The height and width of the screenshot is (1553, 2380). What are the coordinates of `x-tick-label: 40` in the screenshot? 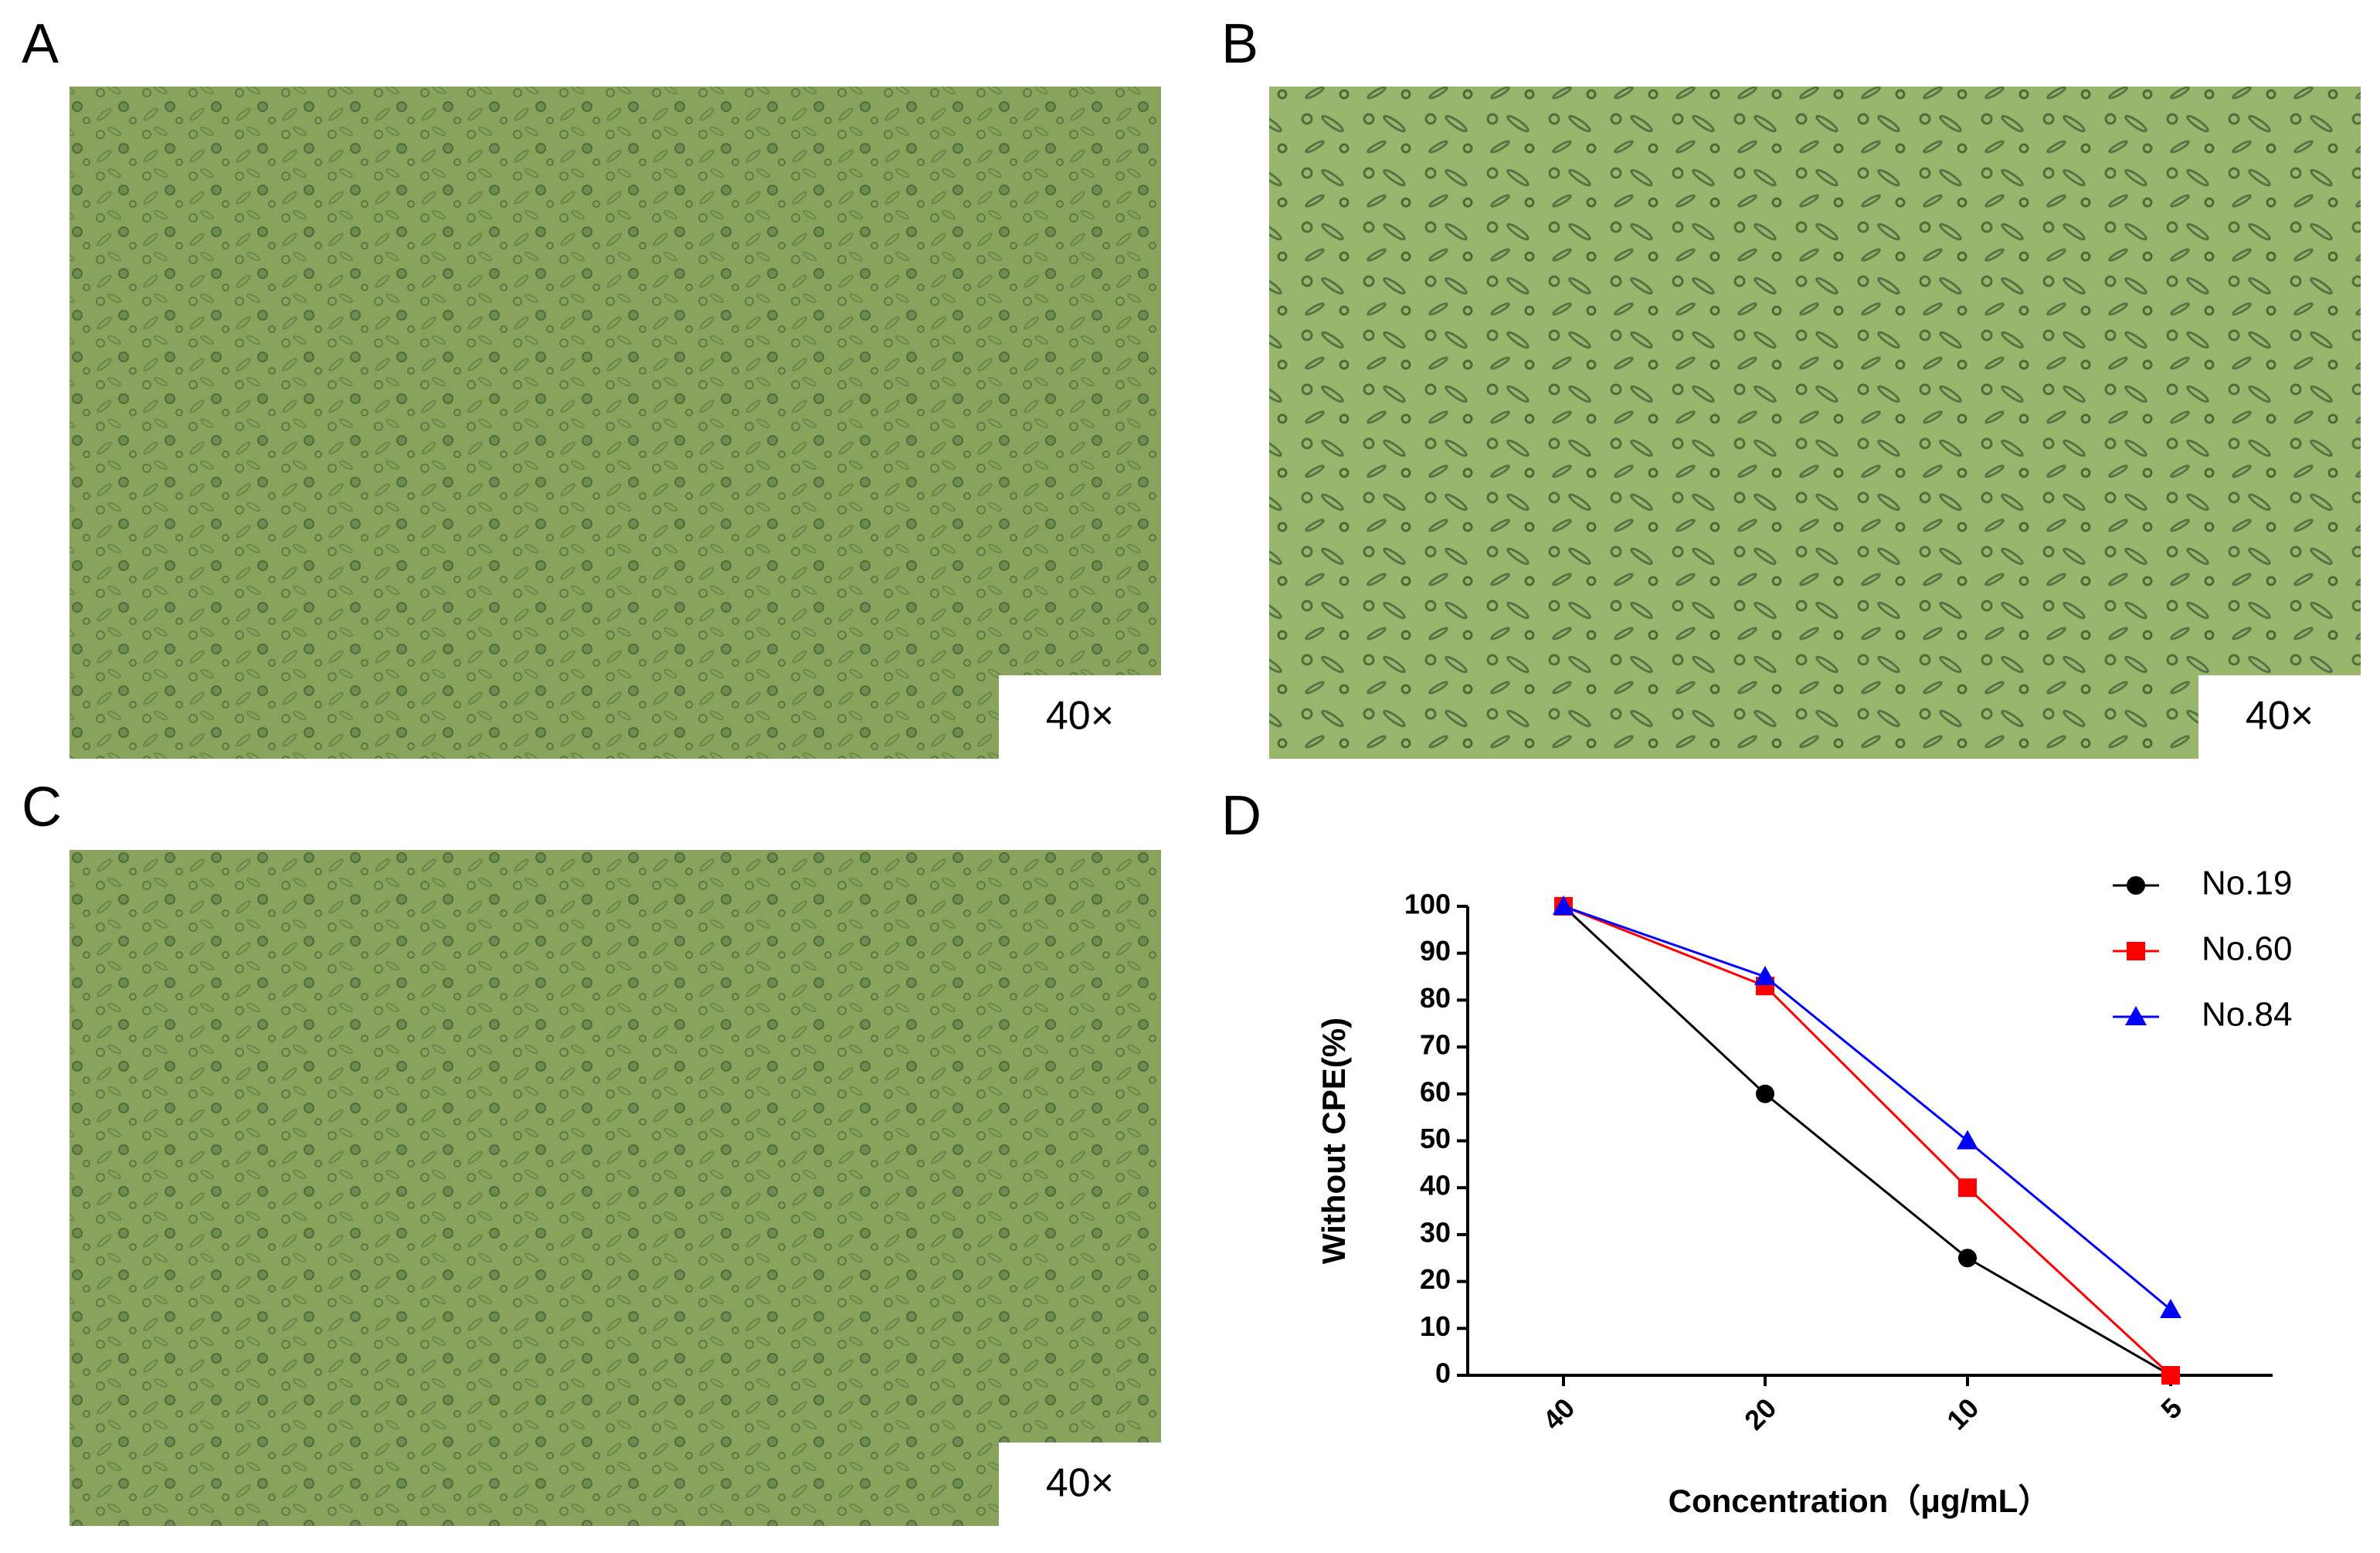 It's located at (1558, 1414).